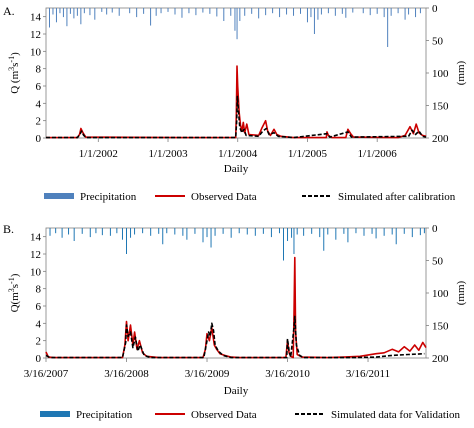 The height and width of the screenshot is (428, 474). I want to click on left-axis-title-part: Q (m, so click(15, 81).